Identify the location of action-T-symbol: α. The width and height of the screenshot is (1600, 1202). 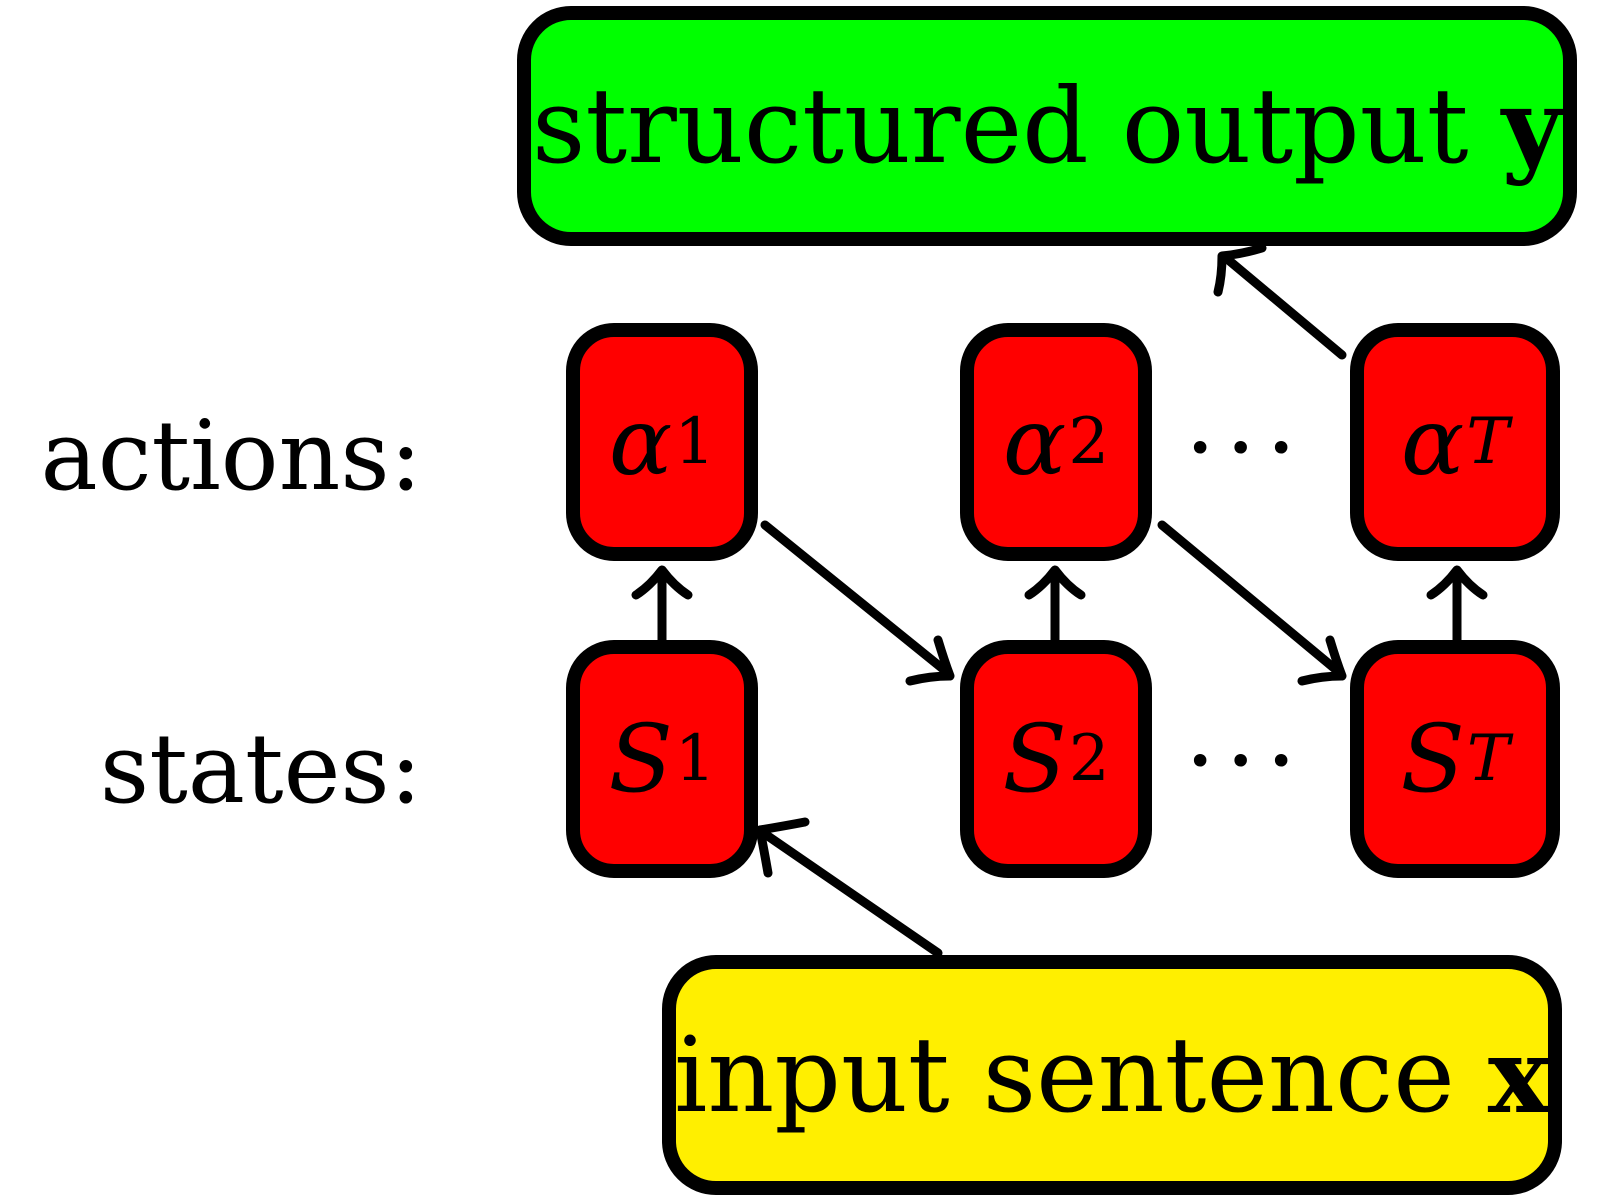
(1432, 442).